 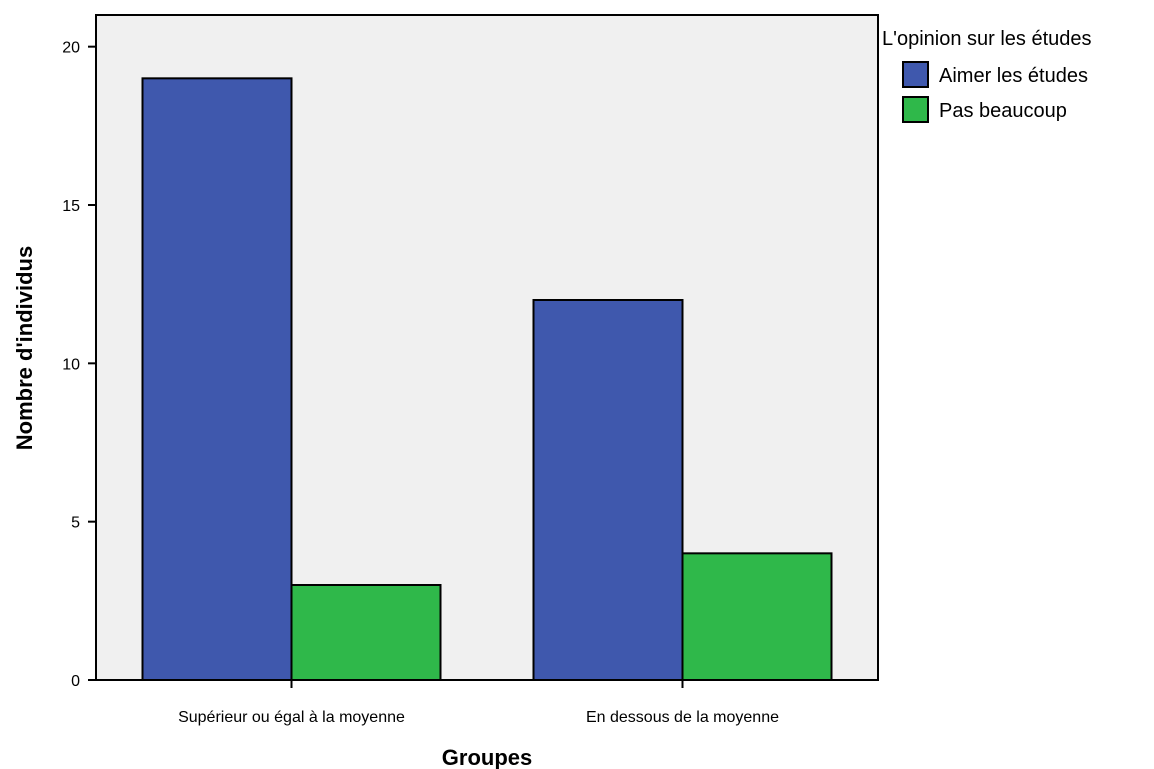 I want to click on y-tick-label: 5, so click(x=75, y=523).